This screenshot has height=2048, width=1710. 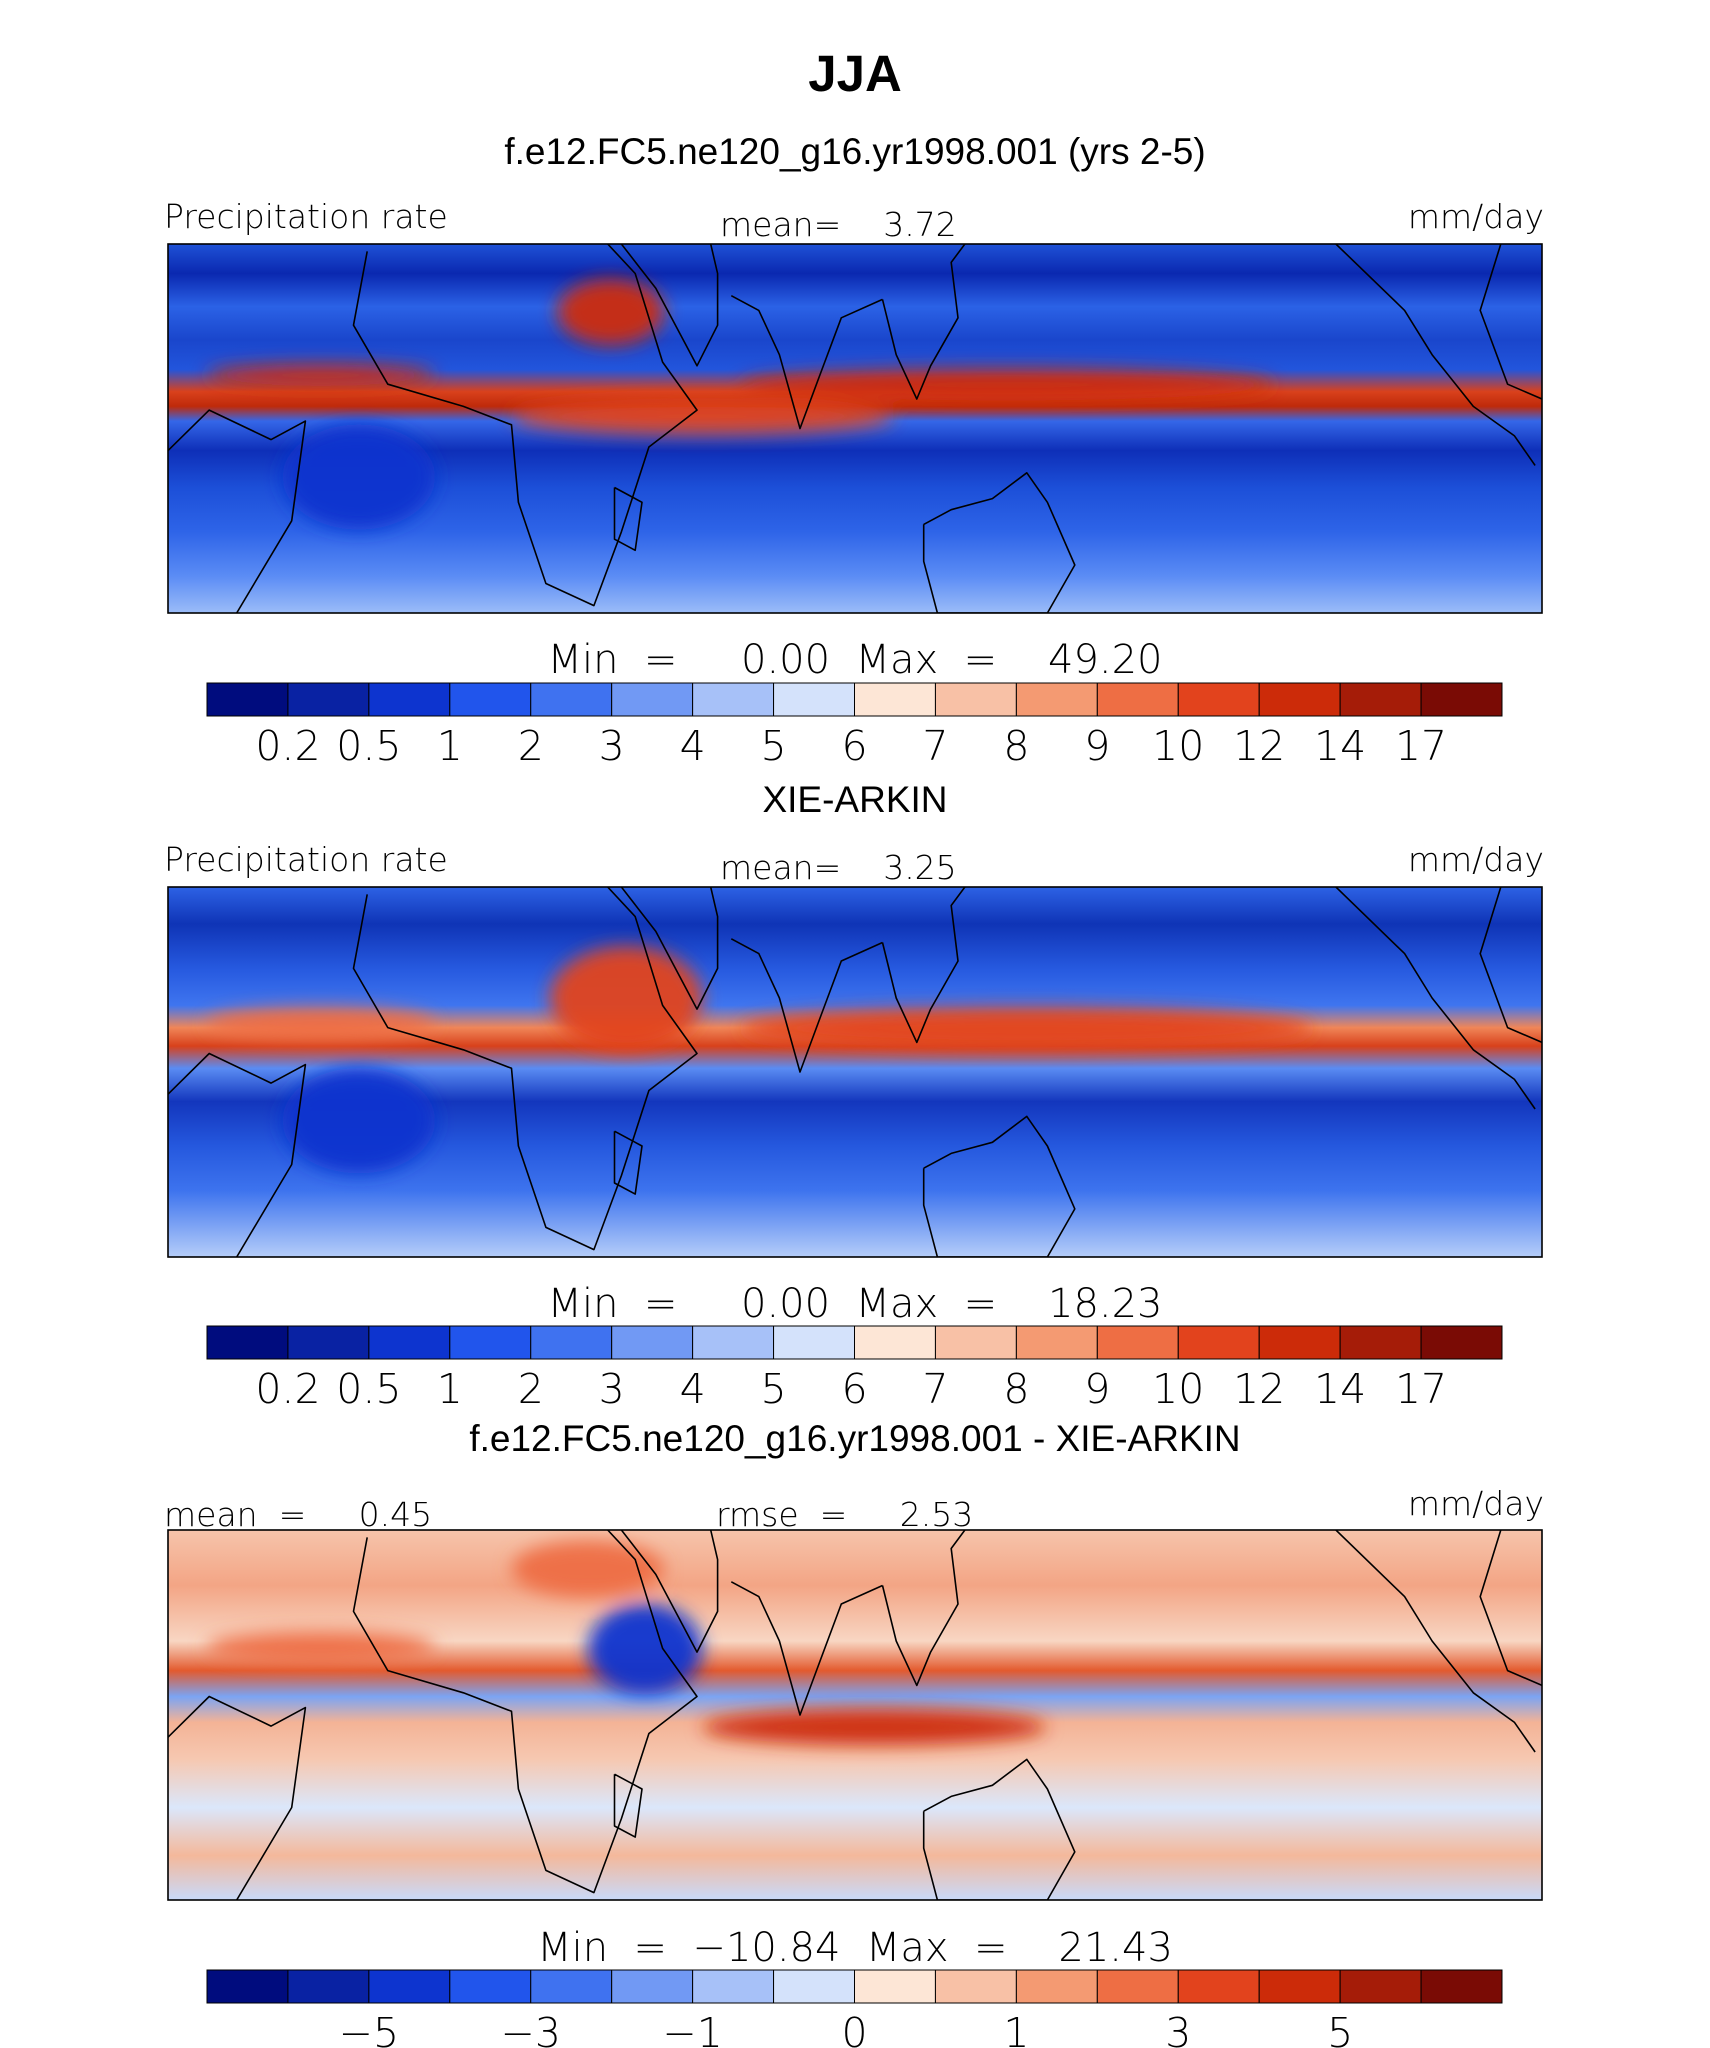 What do you see at coordinates (854, 2008) in the screenshot?
I see `panel-3-colorbar: −5 −3 −1 0 1 3 5` at bounding box center [854, 2008].